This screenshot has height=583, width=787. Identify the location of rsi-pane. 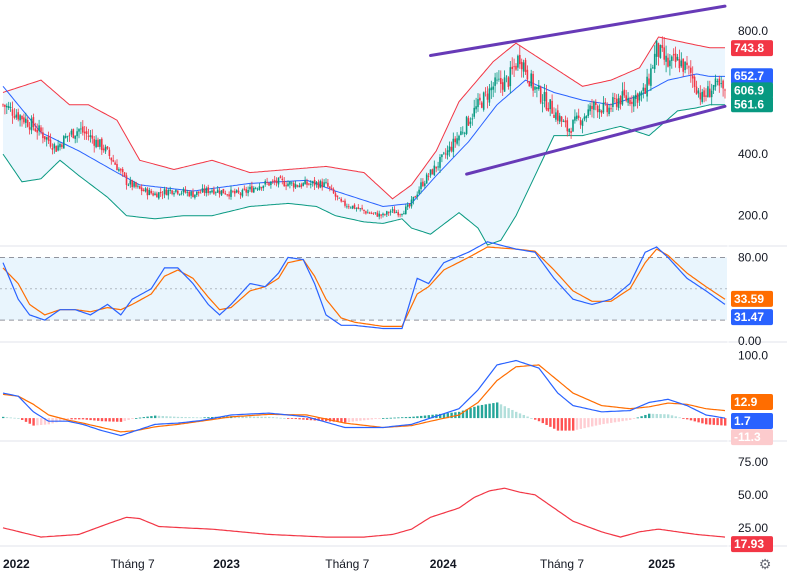
(363, 285).